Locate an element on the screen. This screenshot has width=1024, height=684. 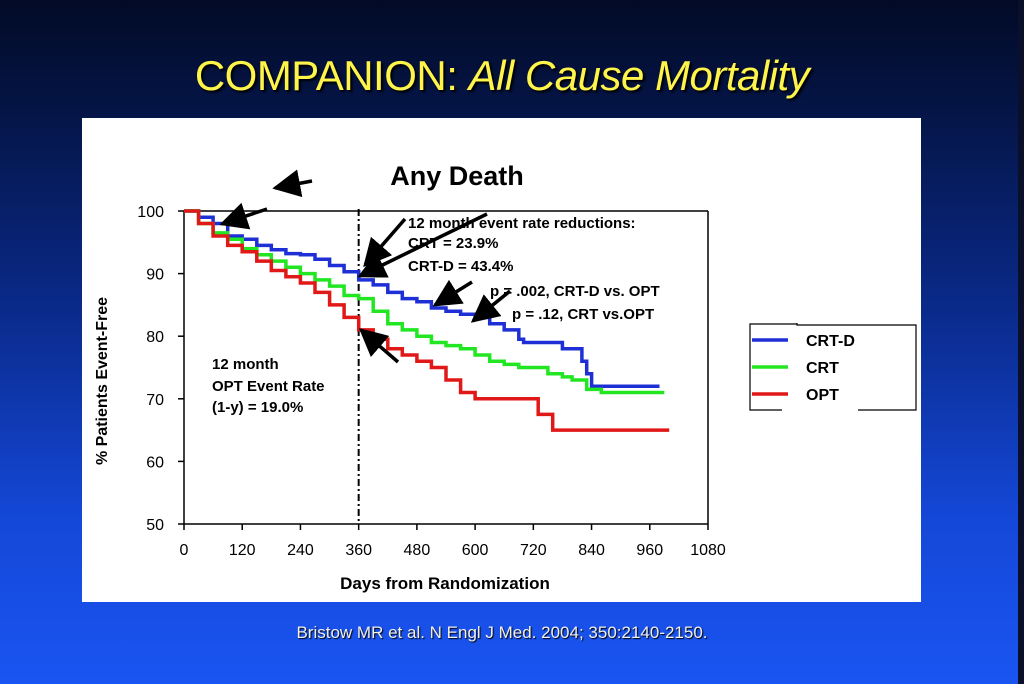
y-tick-label: 60 is located at coordinates (155, 462).